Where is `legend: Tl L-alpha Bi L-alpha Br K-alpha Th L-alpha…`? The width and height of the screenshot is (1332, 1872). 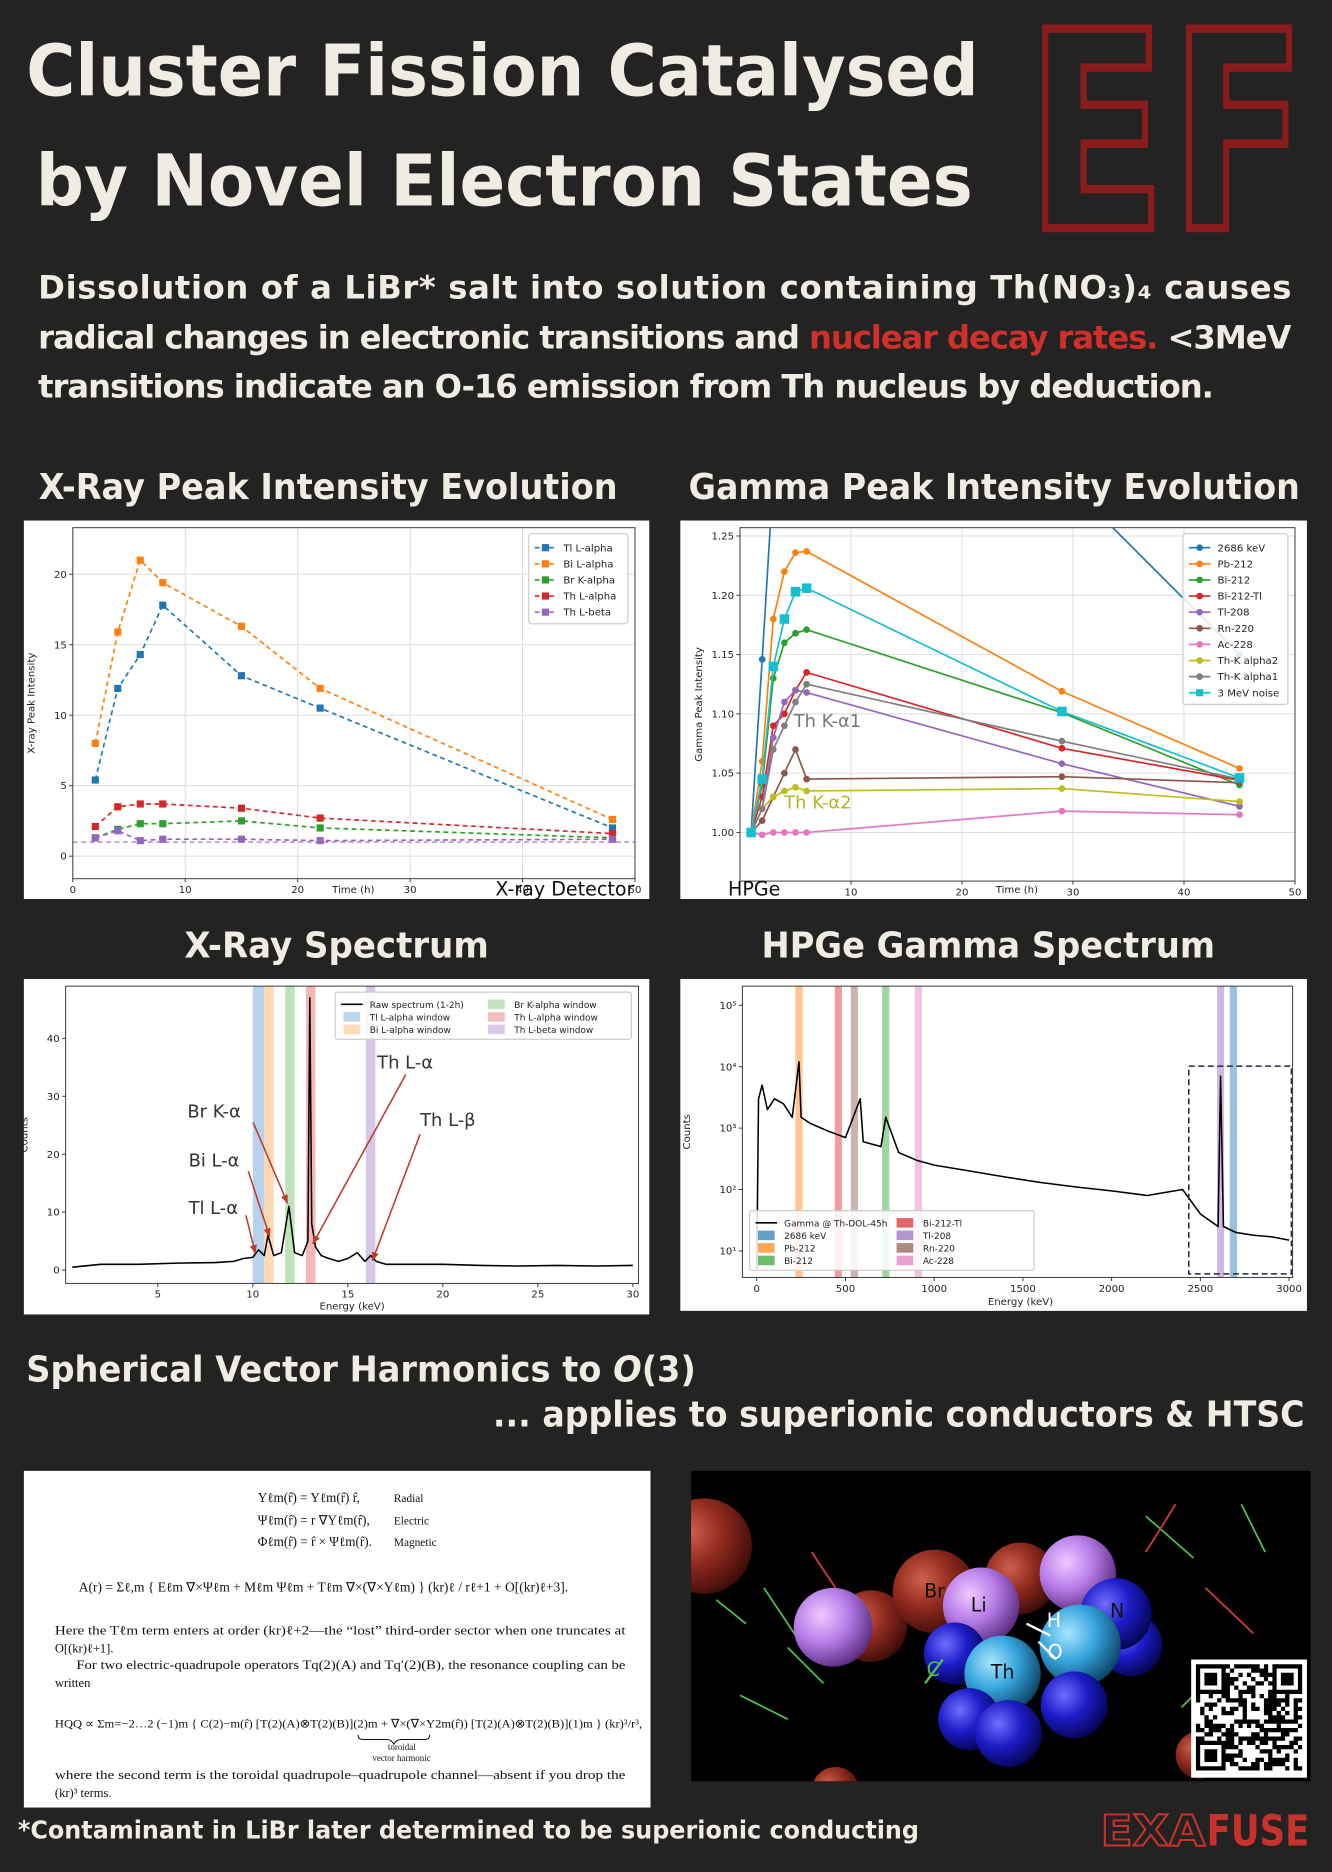
legend: Tl L-alpha Bi L-alpha Br K-alpha Th L-alpha… is located at coordinates (578, 579).